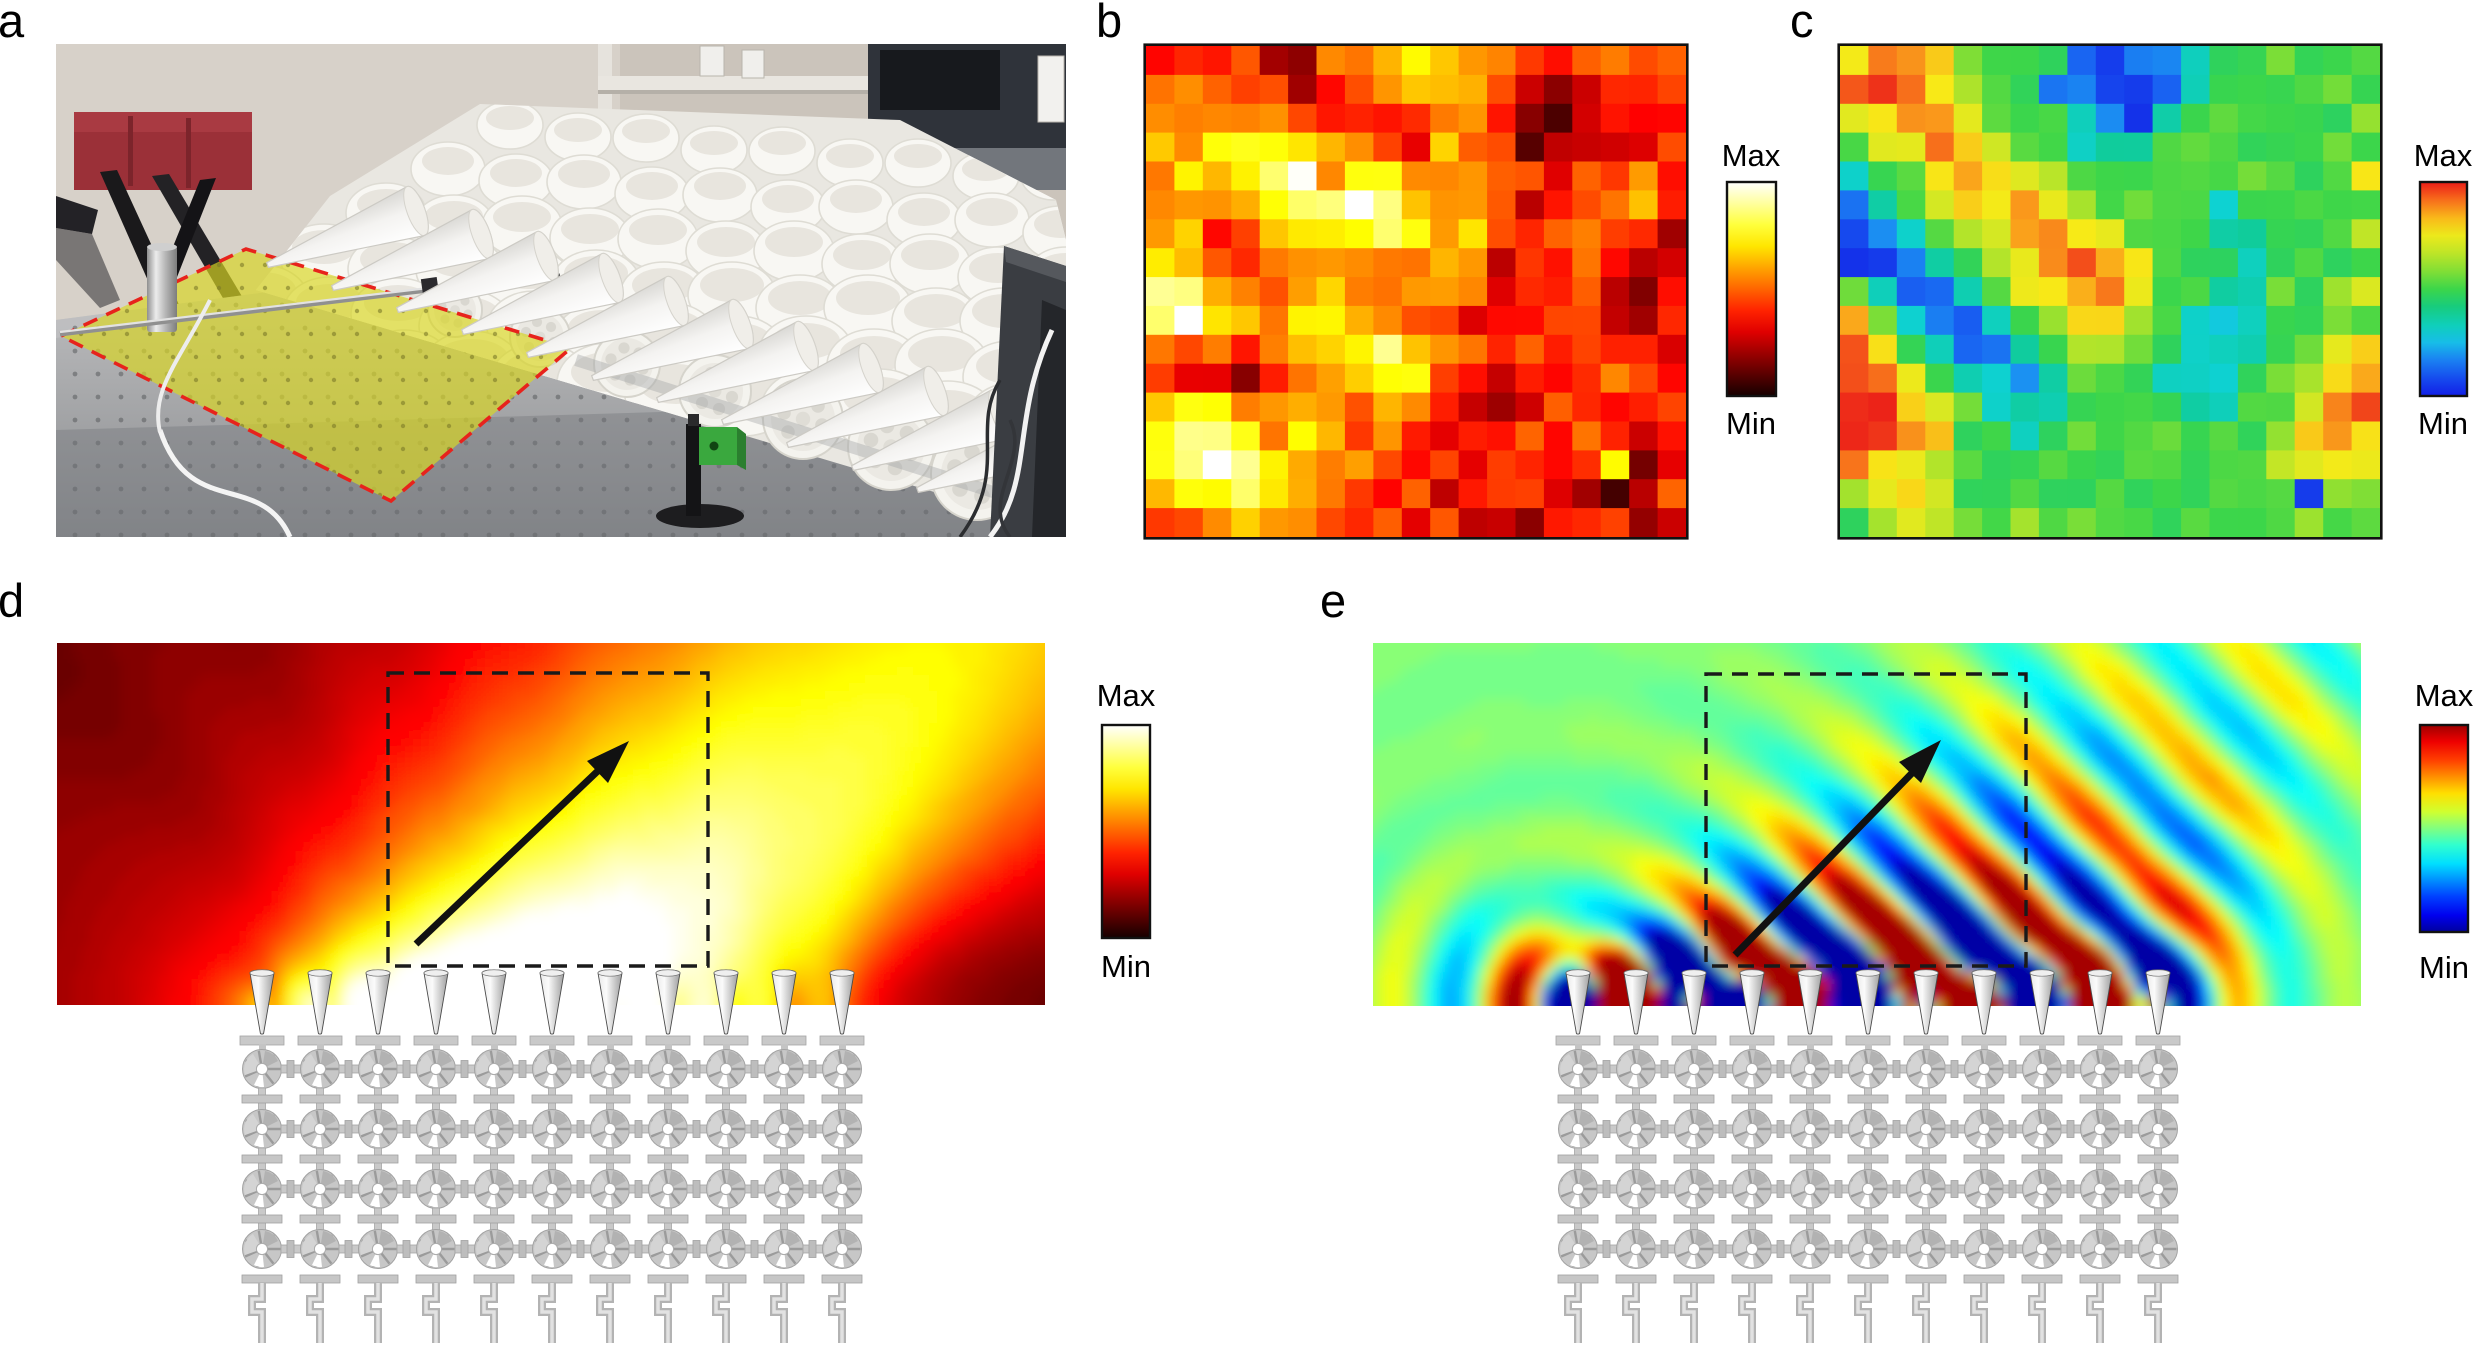  I want to click on svg-text: a, so click(12, 23).